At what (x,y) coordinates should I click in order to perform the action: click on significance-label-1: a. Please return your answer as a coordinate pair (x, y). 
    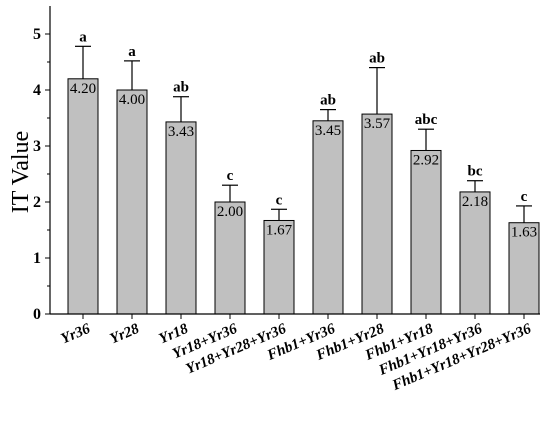
    Looking at the image, I should click on (132, 52).